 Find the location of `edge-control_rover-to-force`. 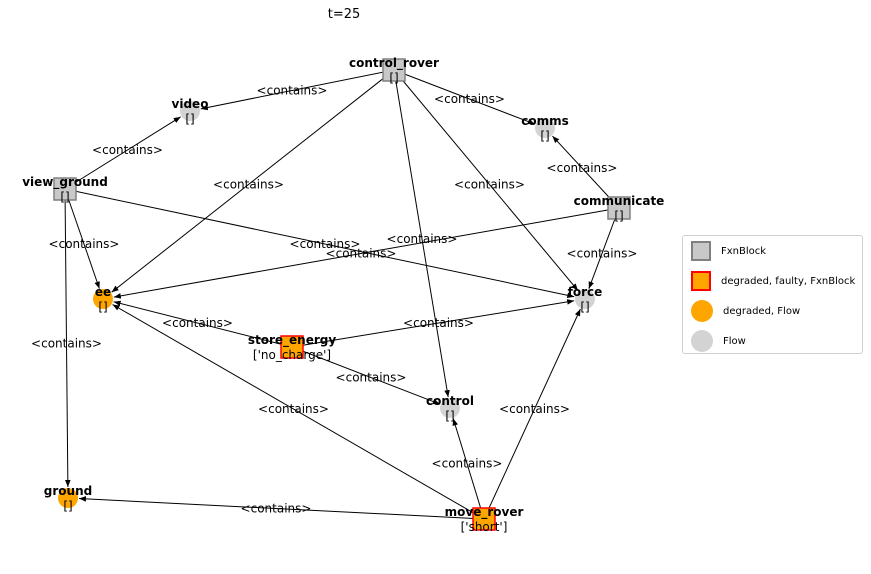

edge-control_rover-to-force is located at coordinates (486, 180).